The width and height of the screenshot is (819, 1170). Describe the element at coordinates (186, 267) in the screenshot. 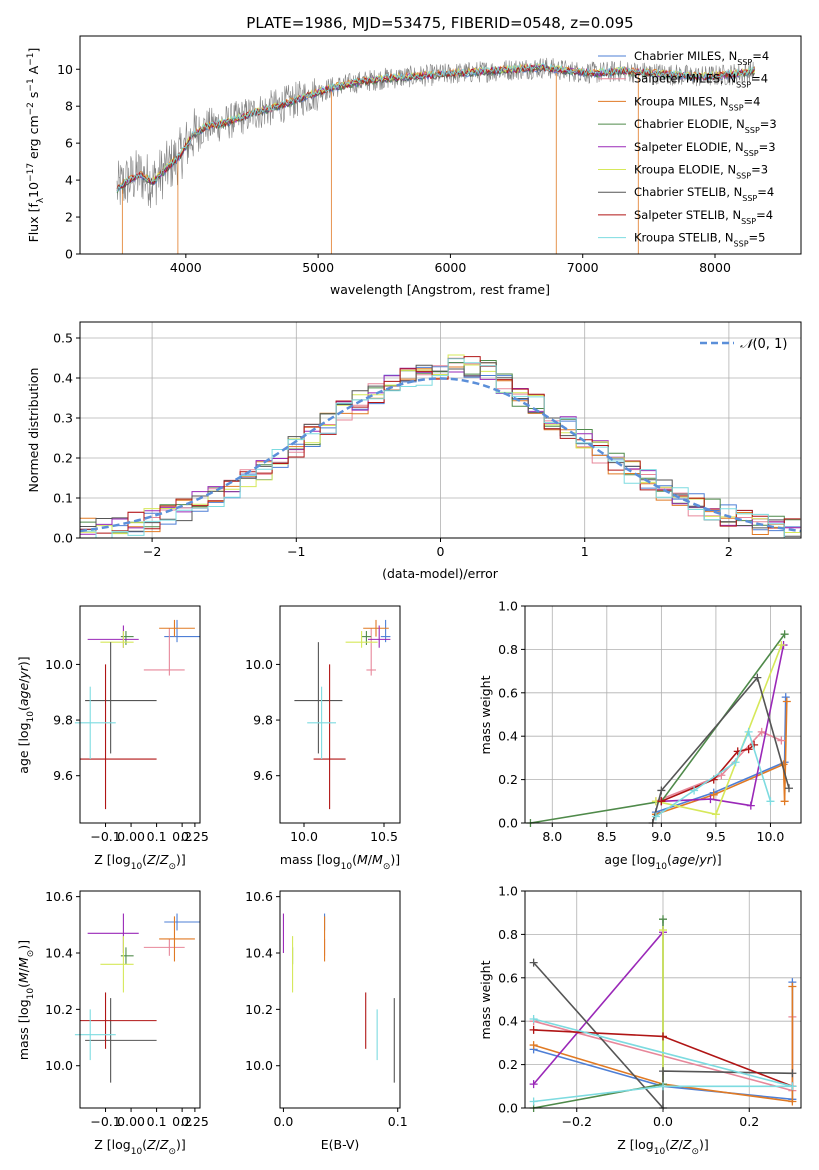

I see `x-tick-label: 4000` at that location.